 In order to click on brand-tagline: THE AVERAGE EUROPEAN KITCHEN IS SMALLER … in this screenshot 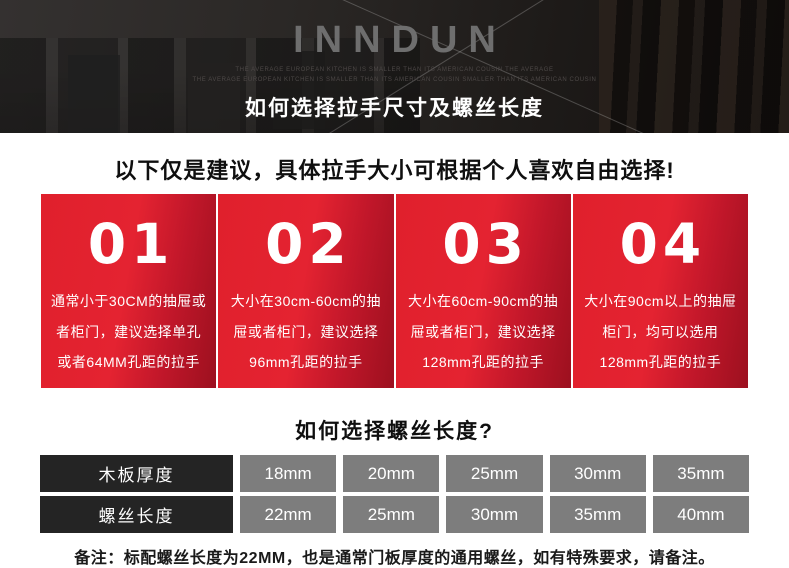, I will do `click(394, 75)`.